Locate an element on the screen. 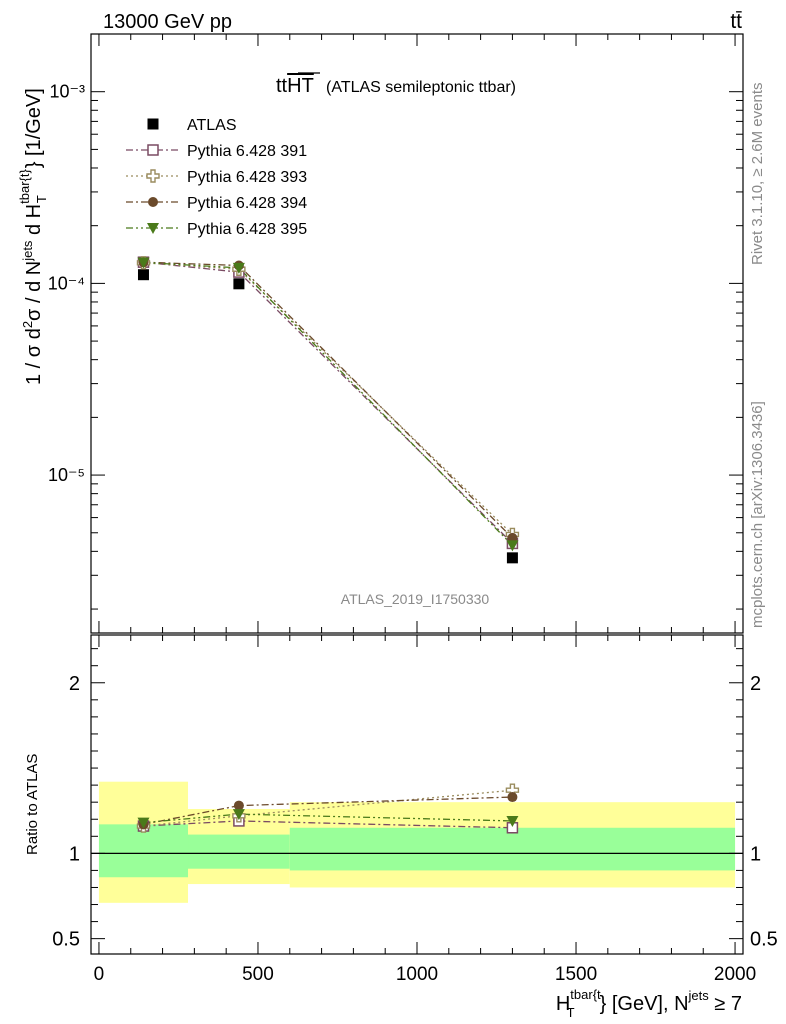 The height and width of the screenshot is (1024, 786). y-tick-label: 10⁻⁴ is located at coordinates (66, 283).